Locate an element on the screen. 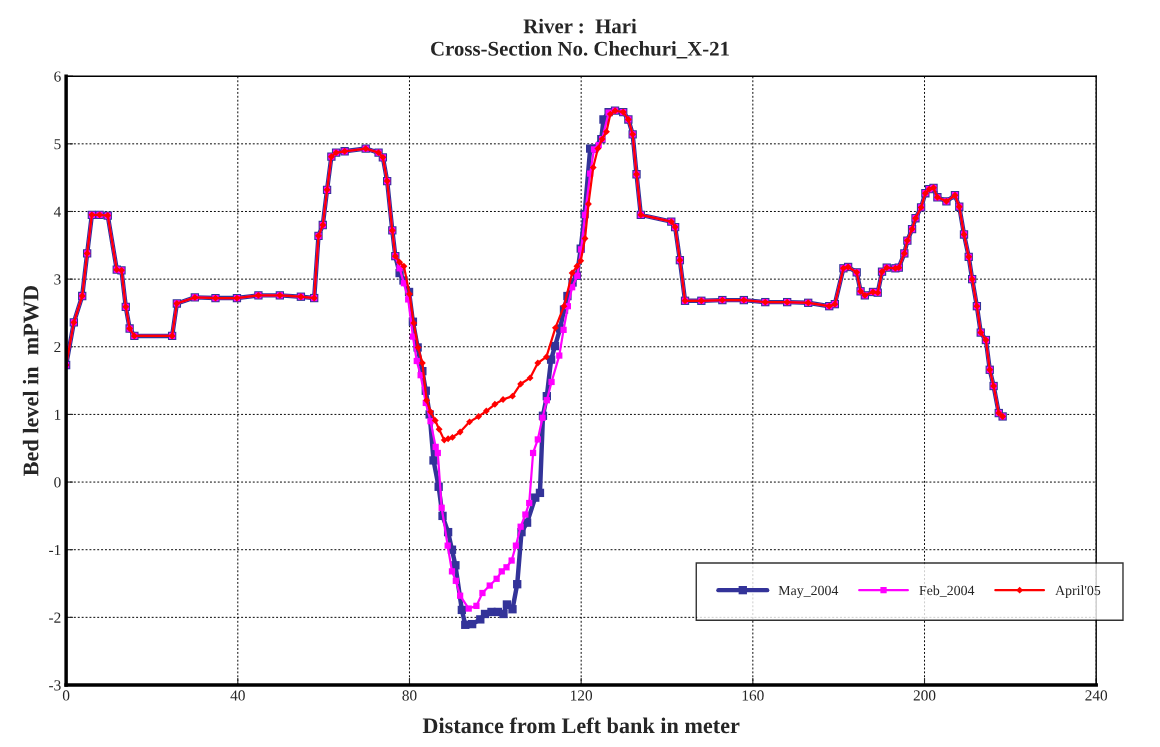 Image resolution: width=1160 pixels, height=747 pixels. y-tick-label: -2 is located at coordinates (55, 617).